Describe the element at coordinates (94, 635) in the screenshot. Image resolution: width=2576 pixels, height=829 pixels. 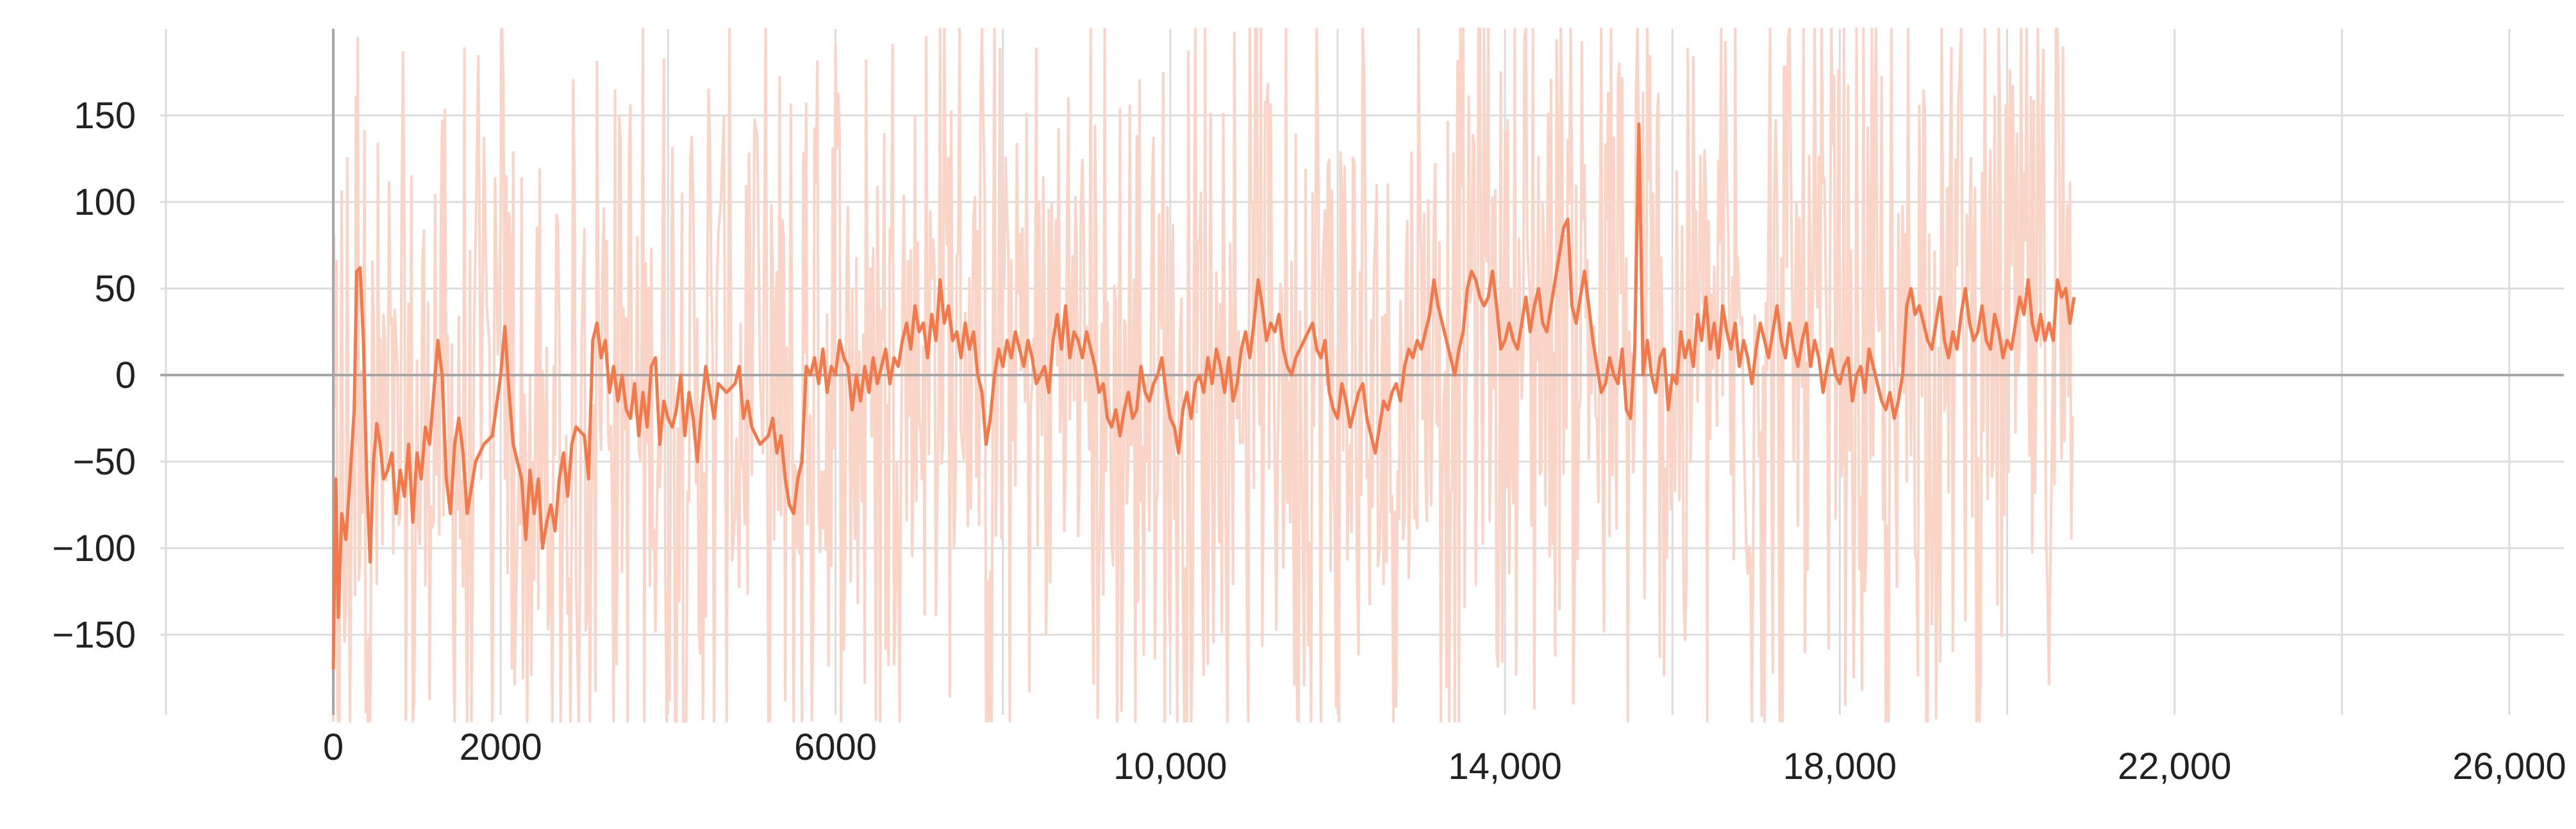
I see `y-tick-label: −150` at that location.